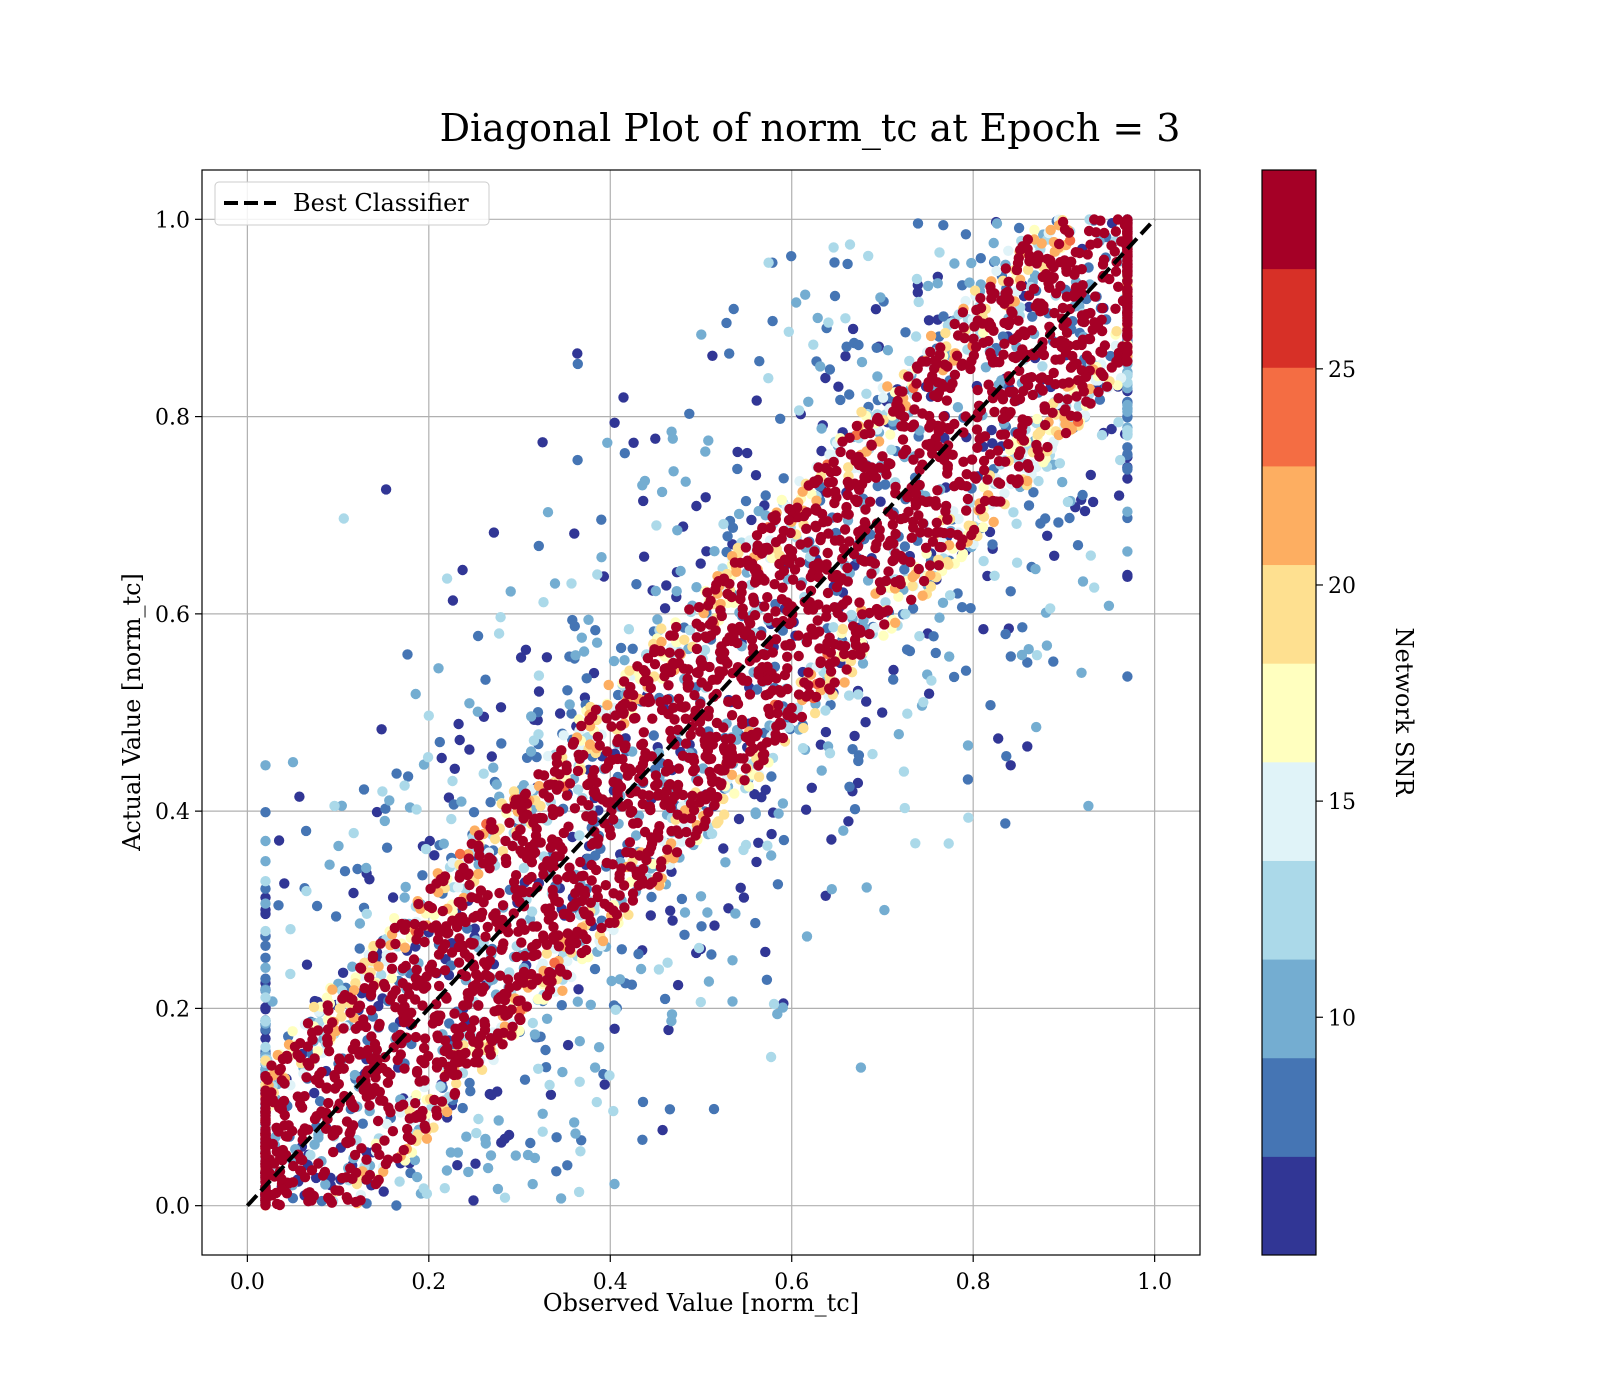 This screenshot has height=1400, width=1600. I want to click on colorbar-band, so click(1289, 318).